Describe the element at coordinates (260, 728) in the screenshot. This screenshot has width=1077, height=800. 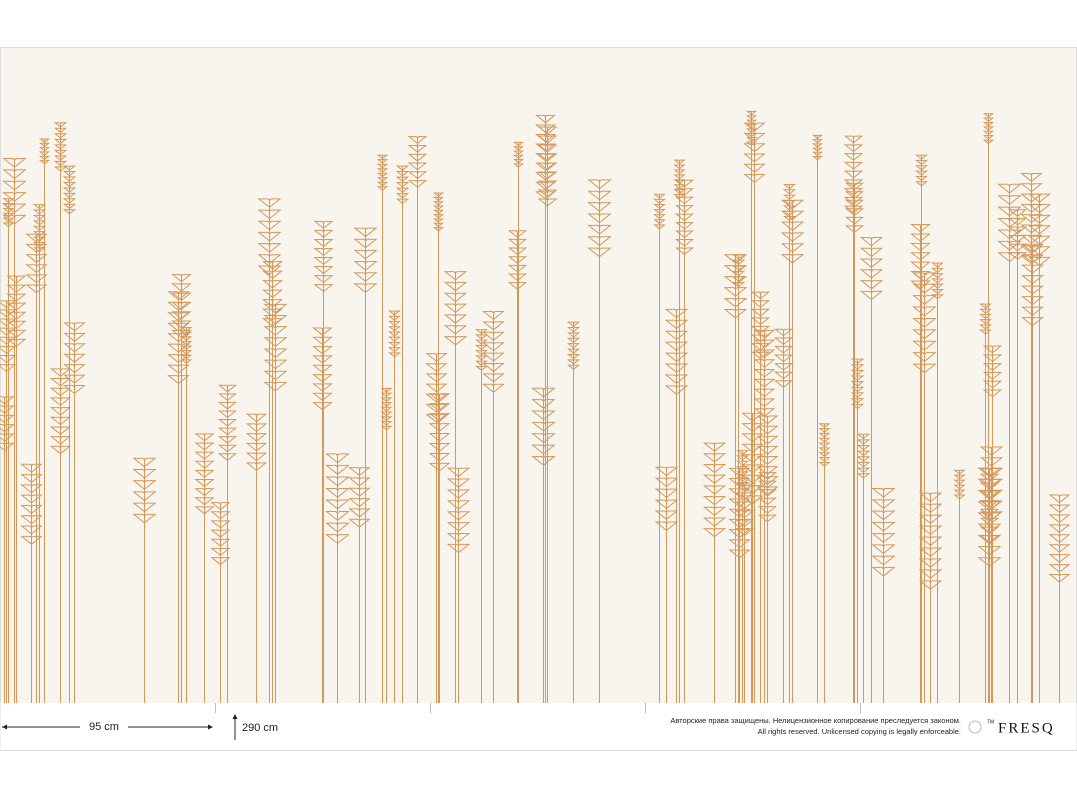
I see `height-label: 290 cm` at that location.